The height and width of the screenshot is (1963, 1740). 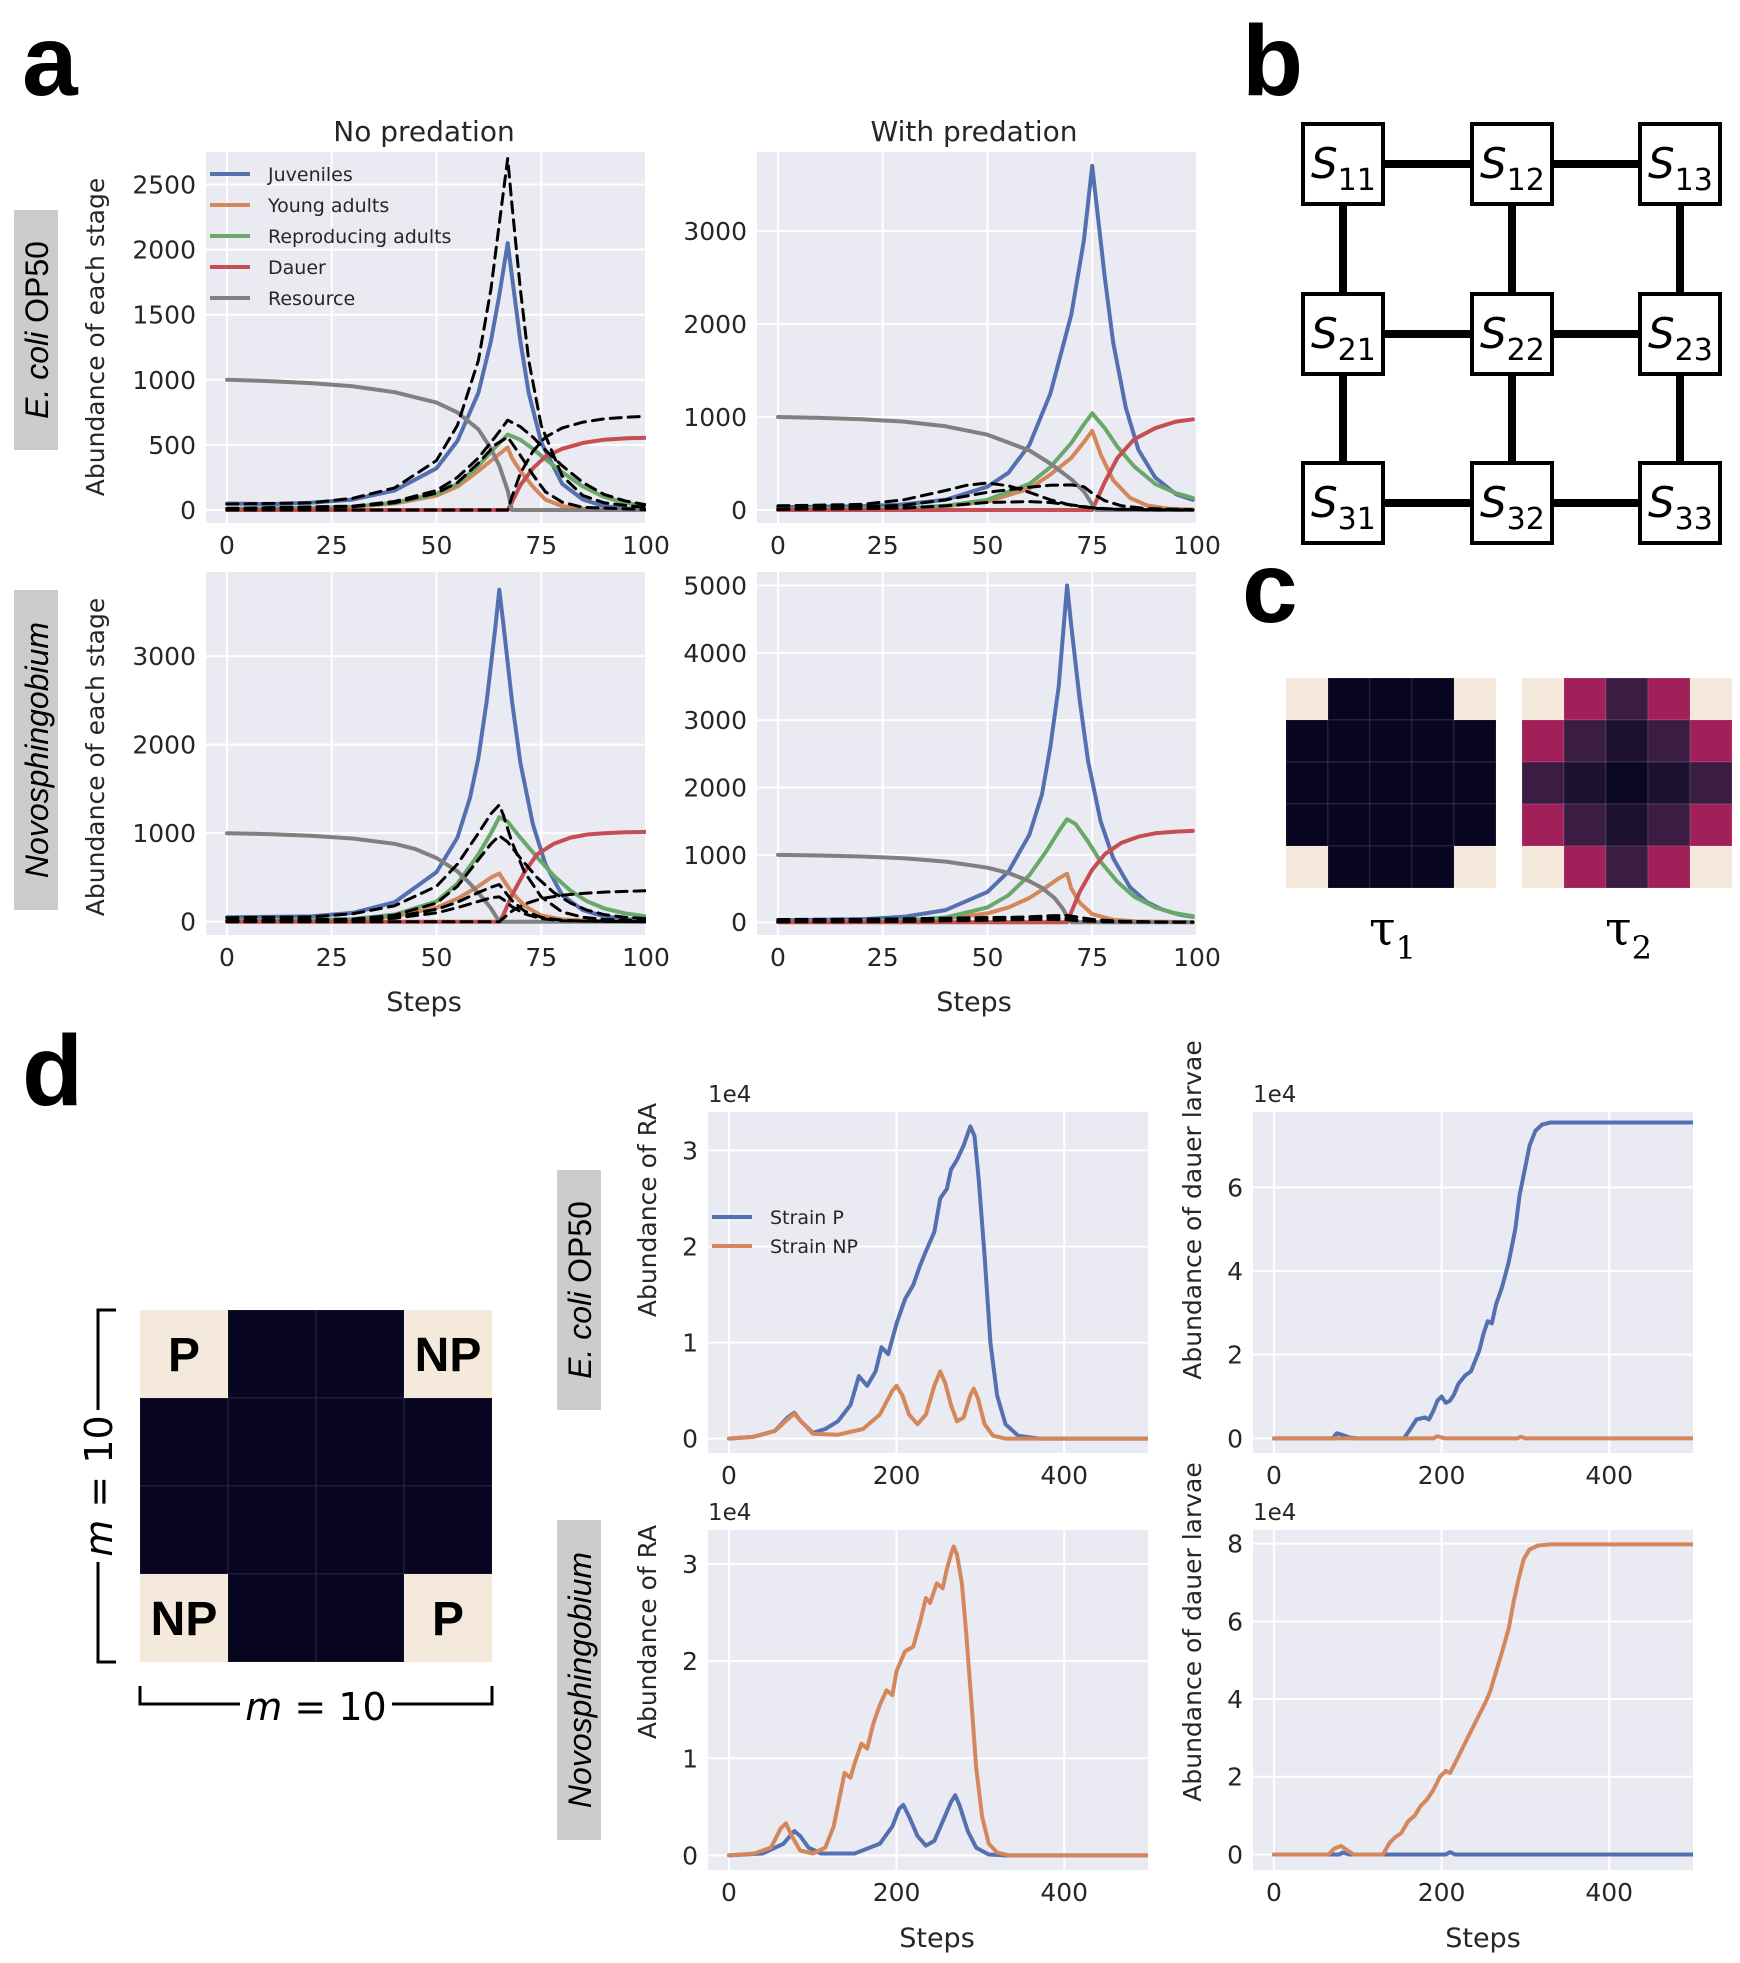 I want to click on y-tick-label: 1500, so click(x=164, y=315).